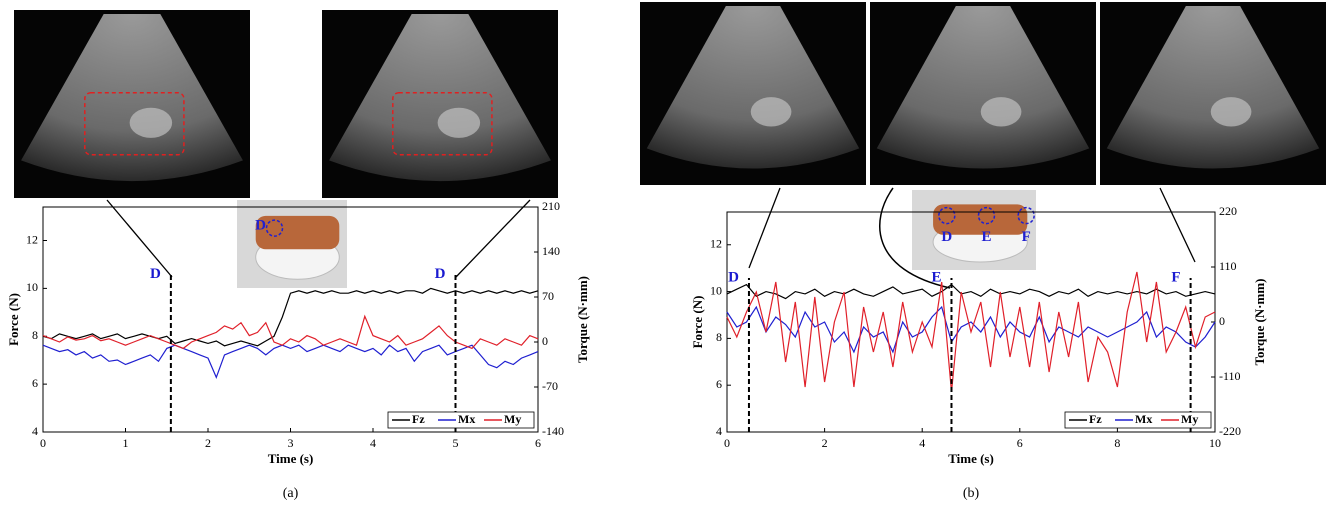  Describe the element at coordinates (553, 431) in the screenshot. I see `y2-tick-label: -140` at that location.